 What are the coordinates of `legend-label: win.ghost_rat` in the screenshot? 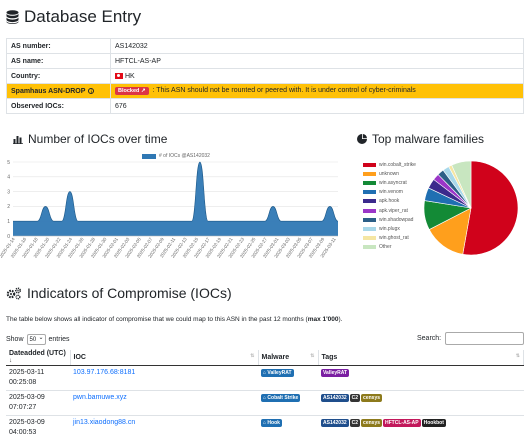 It's located at (394, 238).